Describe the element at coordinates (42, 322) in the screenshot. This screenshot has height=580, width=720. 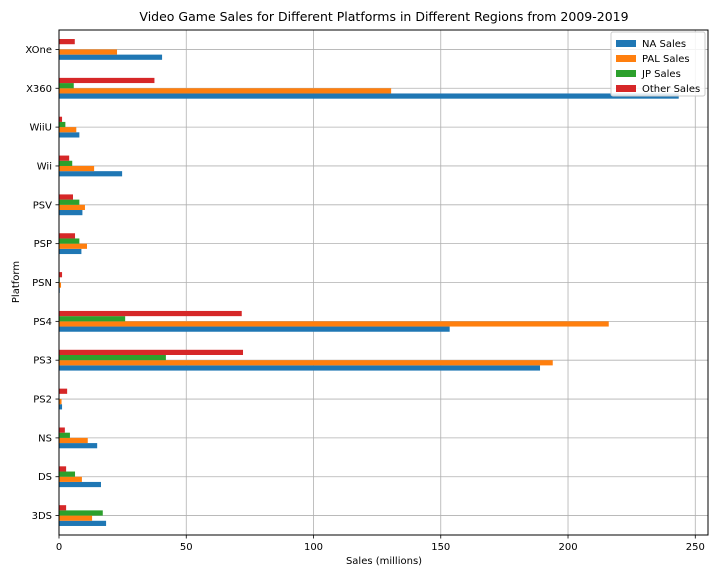
I see `y-tick-label: PS4` at that location.